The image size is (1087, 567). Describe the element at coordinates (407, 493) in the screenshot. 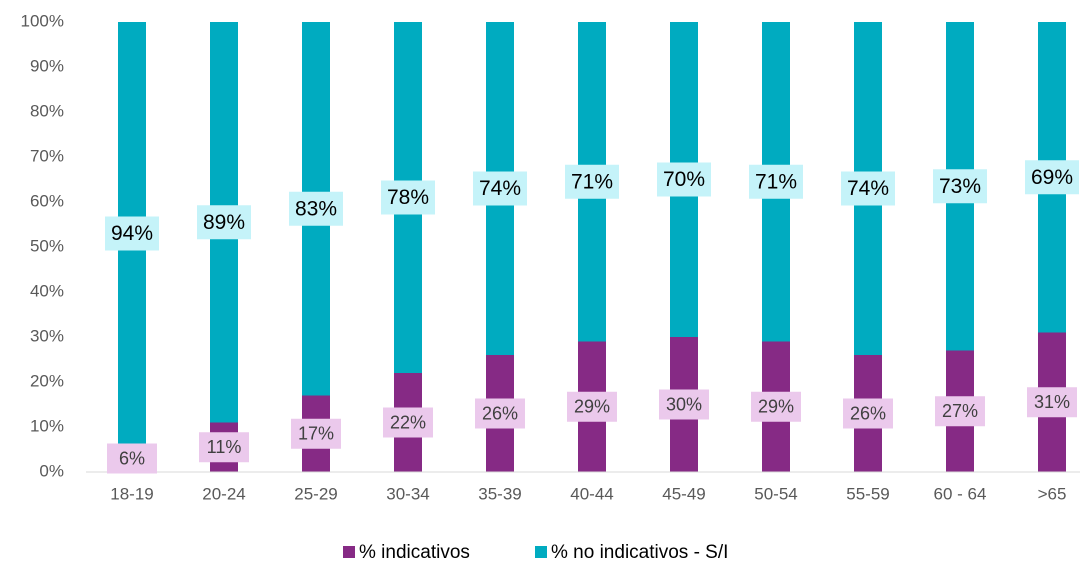

I see `x-tick-label: 30-34` at that location.